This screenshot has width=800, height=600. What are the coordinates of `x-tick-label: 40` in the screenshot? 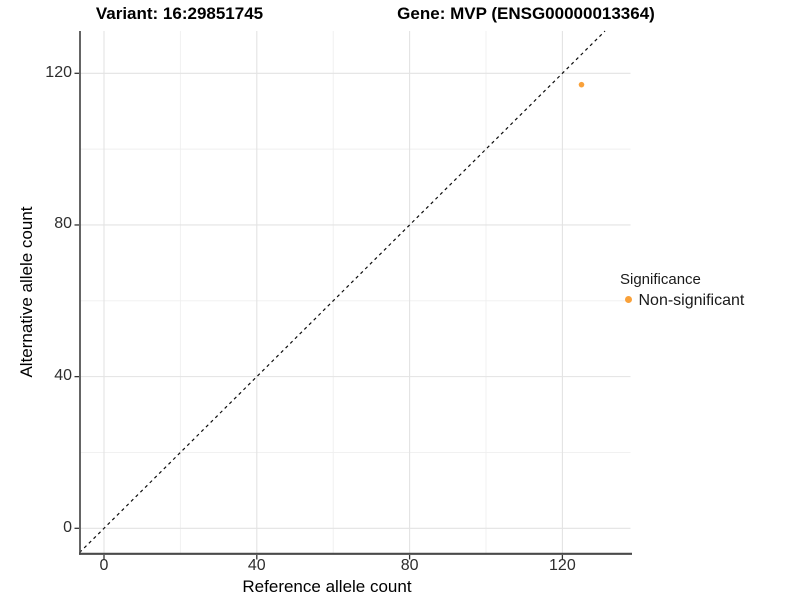 It's located at (256, 565).